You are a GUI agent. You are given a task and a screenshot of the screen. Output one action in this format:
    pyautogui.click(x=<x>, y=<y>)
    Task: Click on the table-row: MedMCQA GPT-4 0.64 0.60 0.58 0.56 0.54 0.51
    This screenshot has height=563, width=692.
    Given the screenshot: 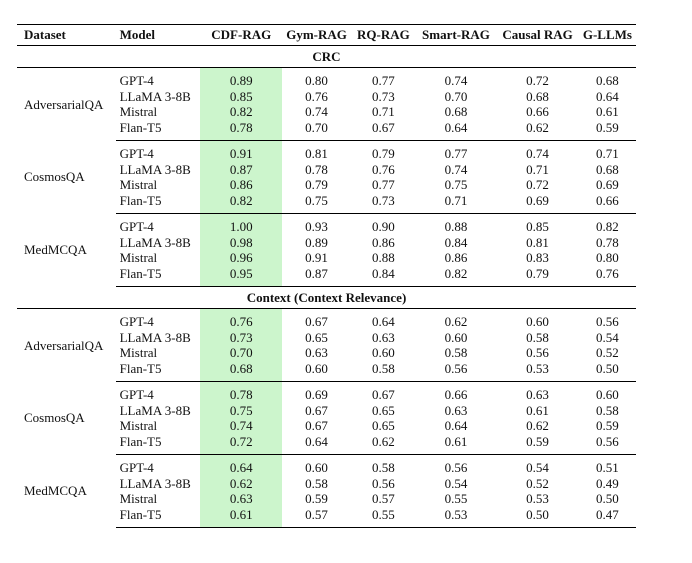 What is the action you would take?
    pyautogui.click(x=326, y=476)
    